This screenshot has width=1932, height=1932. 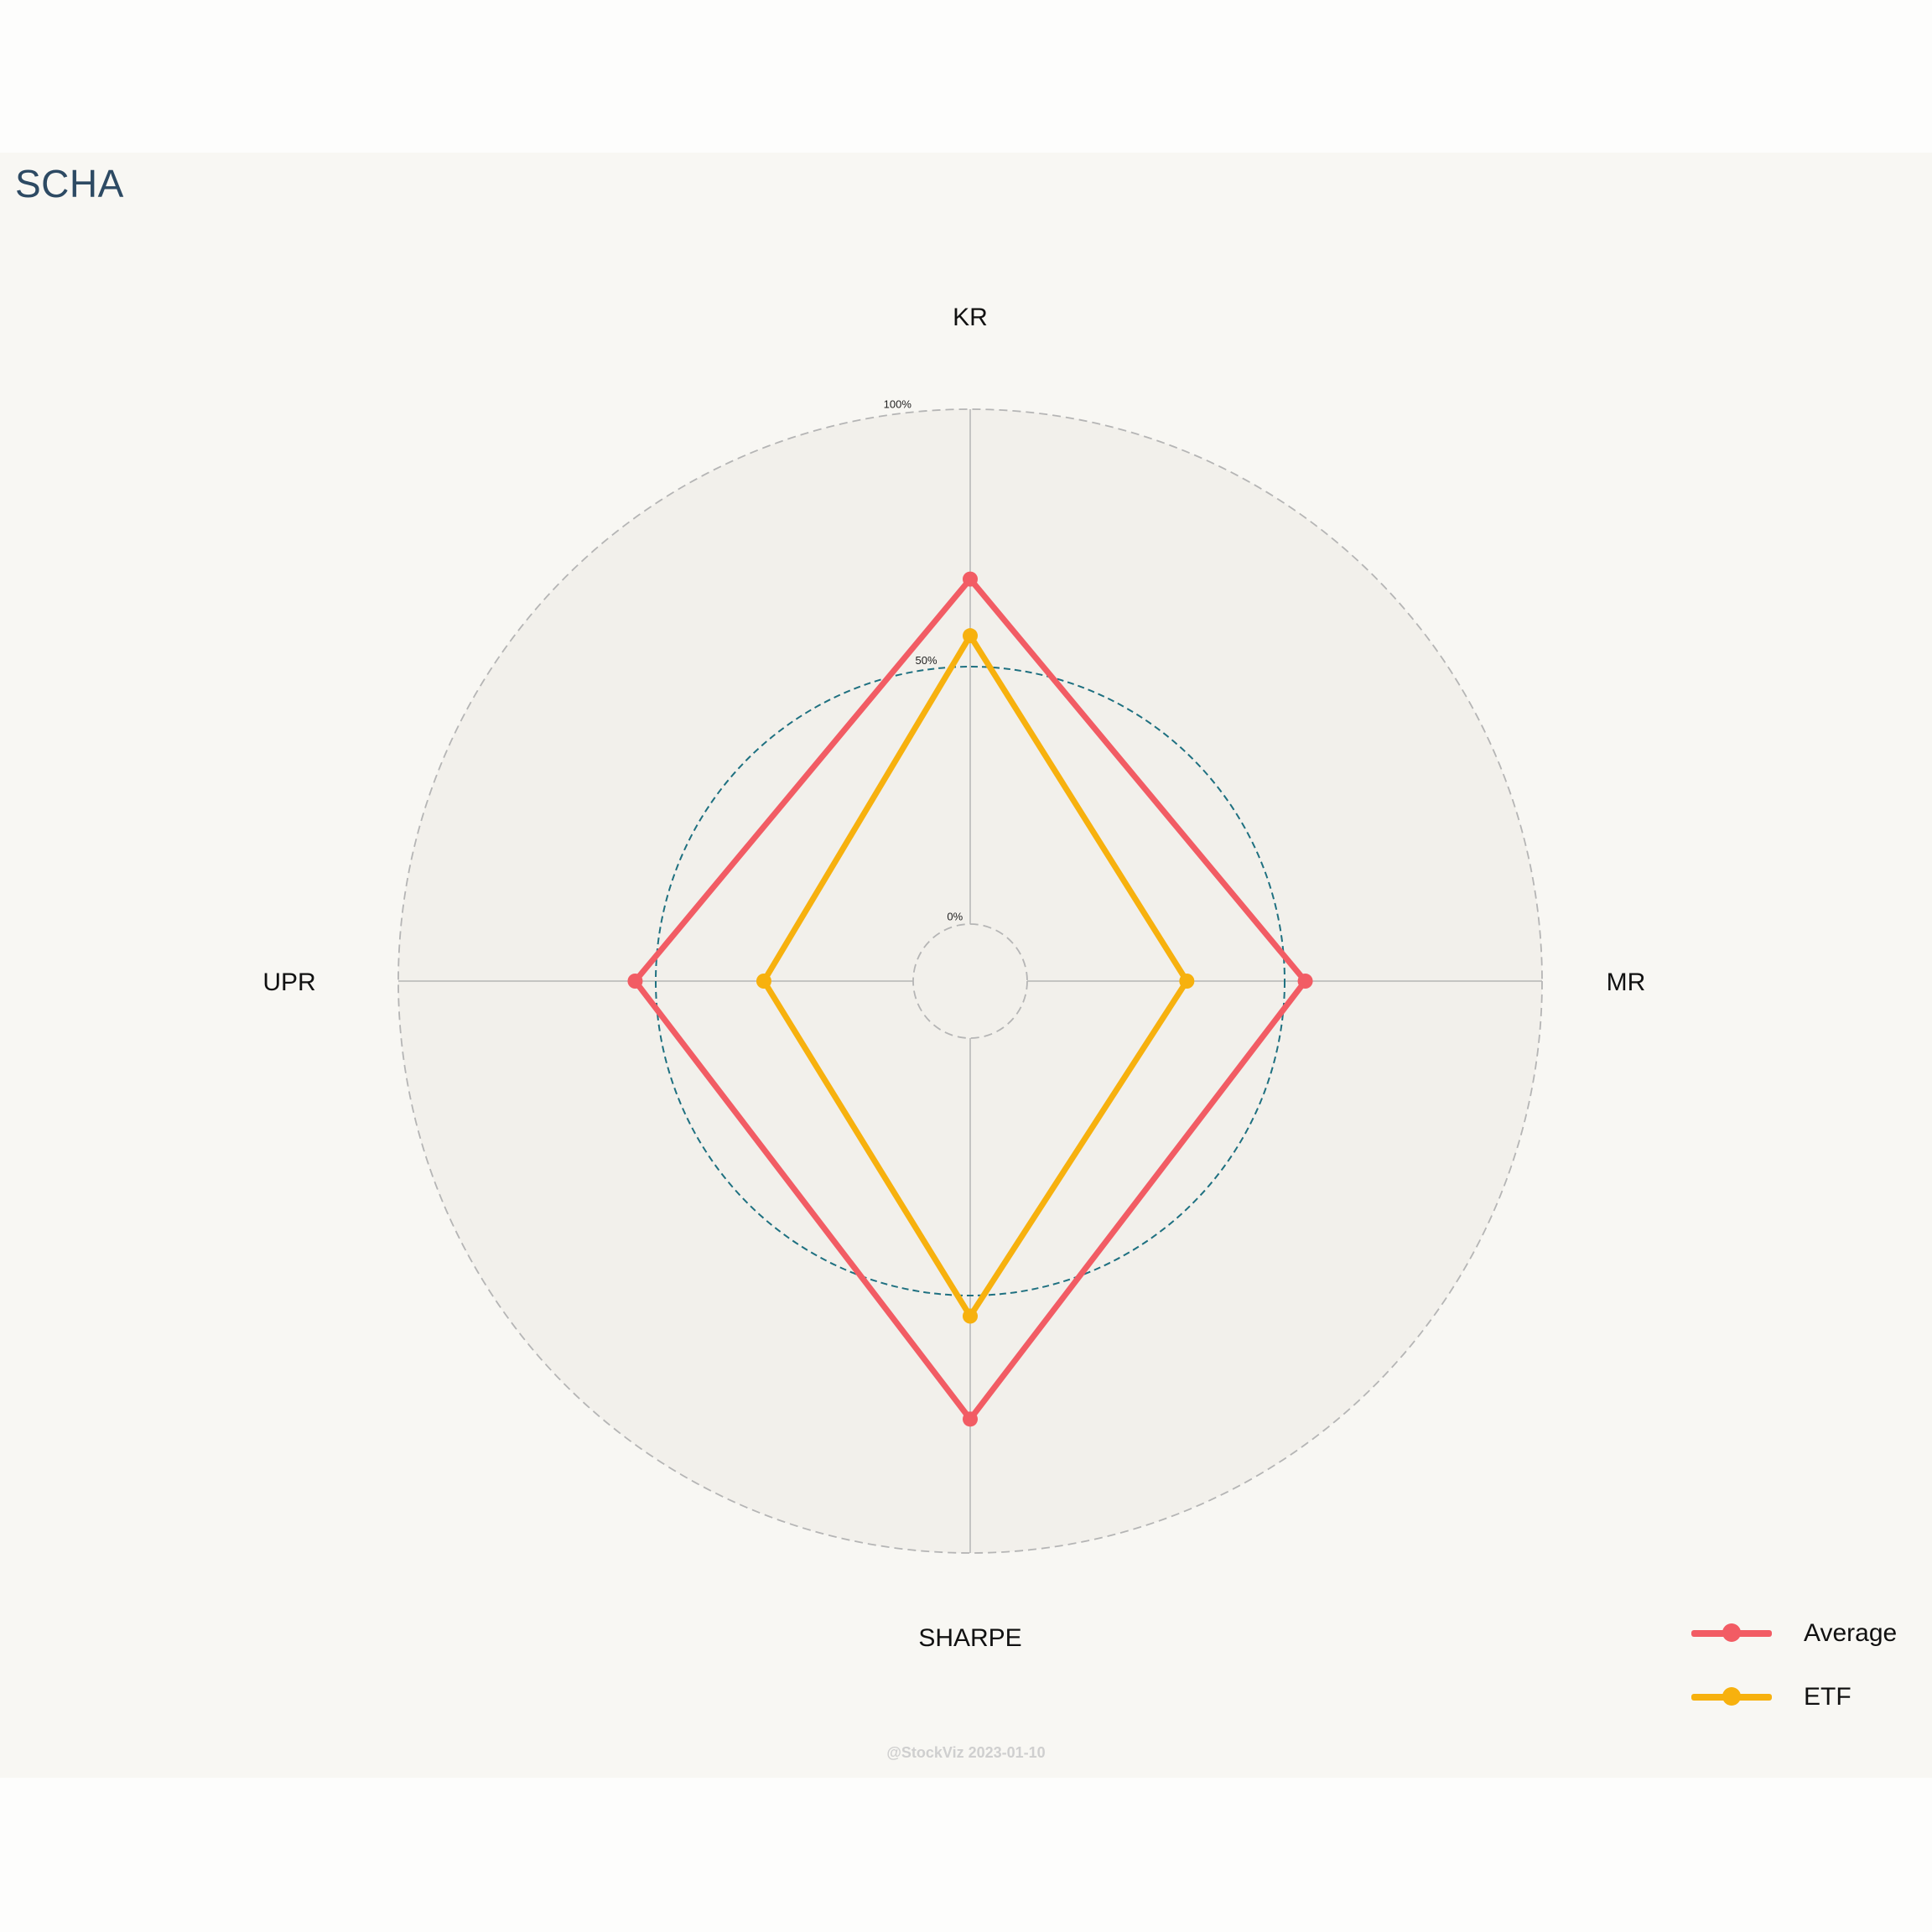 What do you see at coordinates (1851, 1633) in the screenshot?
I see `legend-label-average: Average` at bounding box center [1851, 1633].